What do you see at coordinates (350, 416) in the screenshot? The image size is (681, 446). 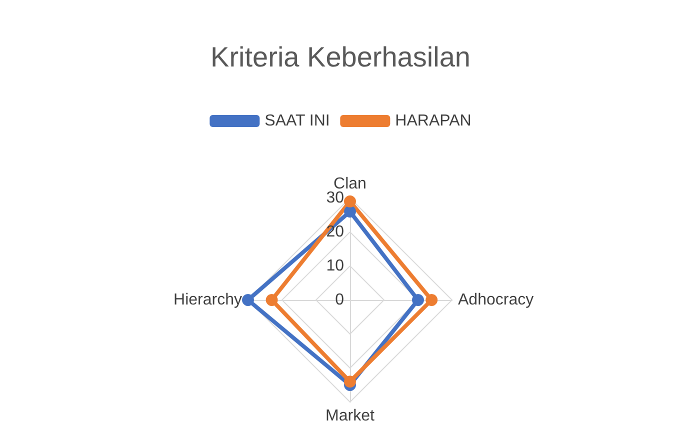 I see `spoke-label: Market` at bounding box center [350, 416].